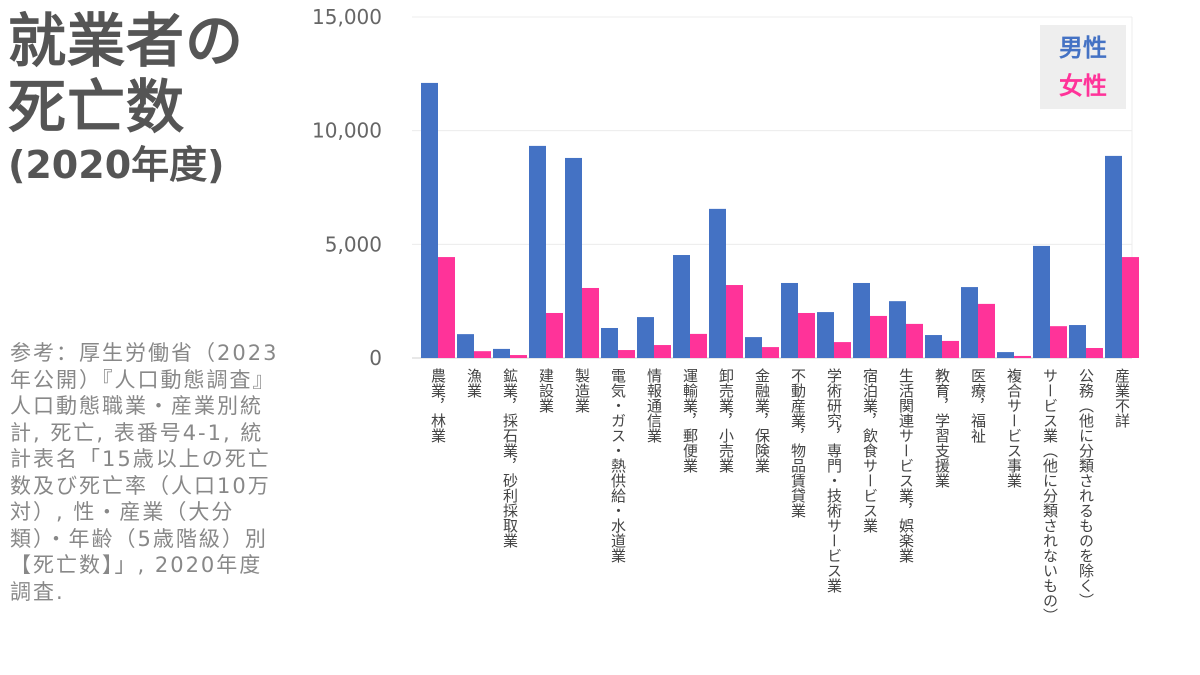  What do you see at coordinates (762, 420) in the screenshot?
I see `x-tick-label: 金融業，保険業` at bounding box center [762, 420].